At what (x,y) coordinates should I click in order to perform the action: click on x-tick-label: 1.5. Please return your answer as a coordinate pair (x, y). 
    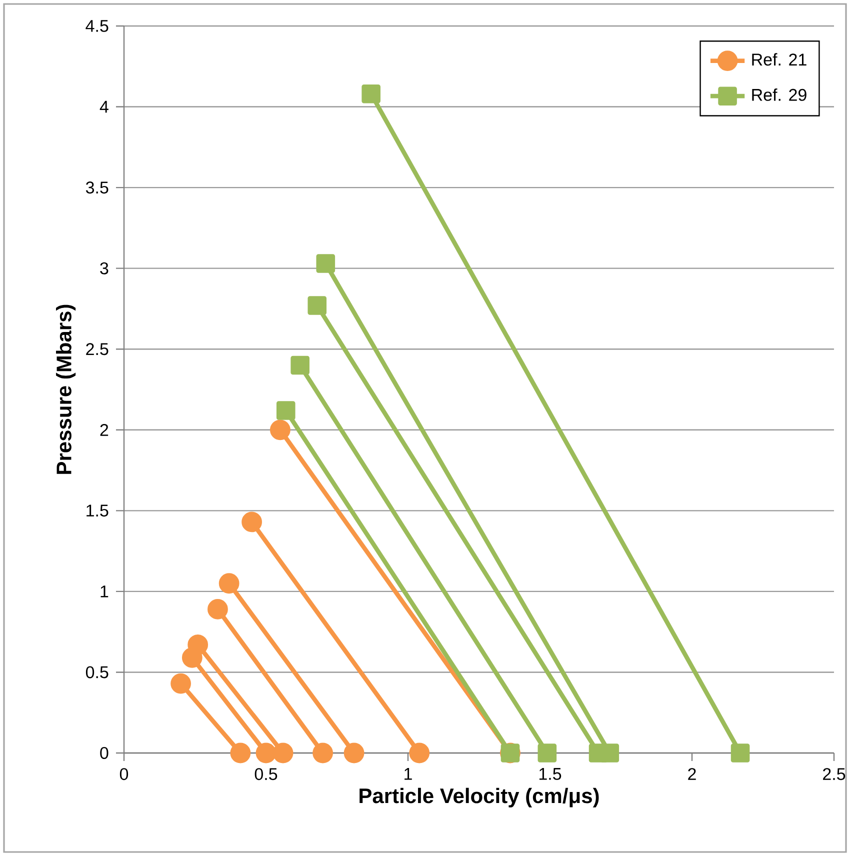
    Looking at the image, I should click on (550, 774).